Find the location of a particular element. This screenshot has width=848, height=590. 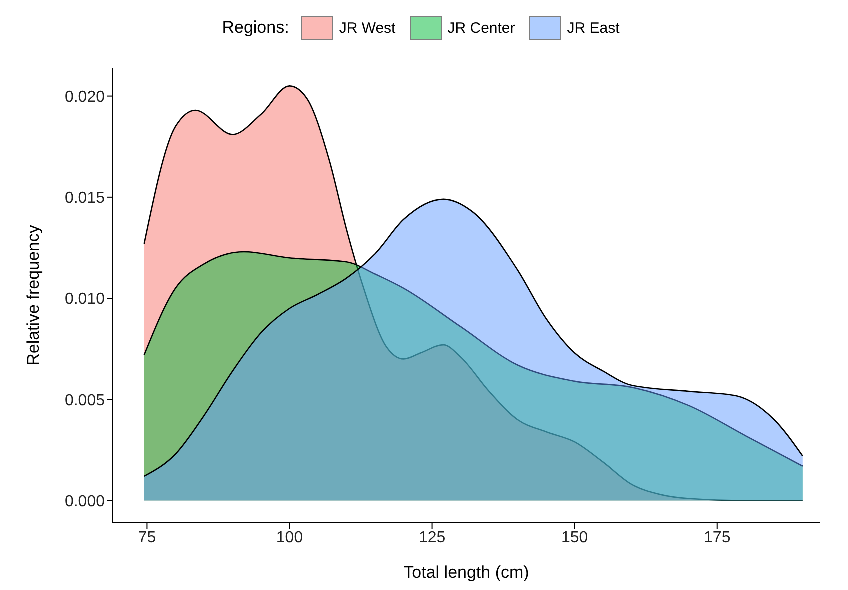

legend-title: Regions: is located at coordinates (256, 28).